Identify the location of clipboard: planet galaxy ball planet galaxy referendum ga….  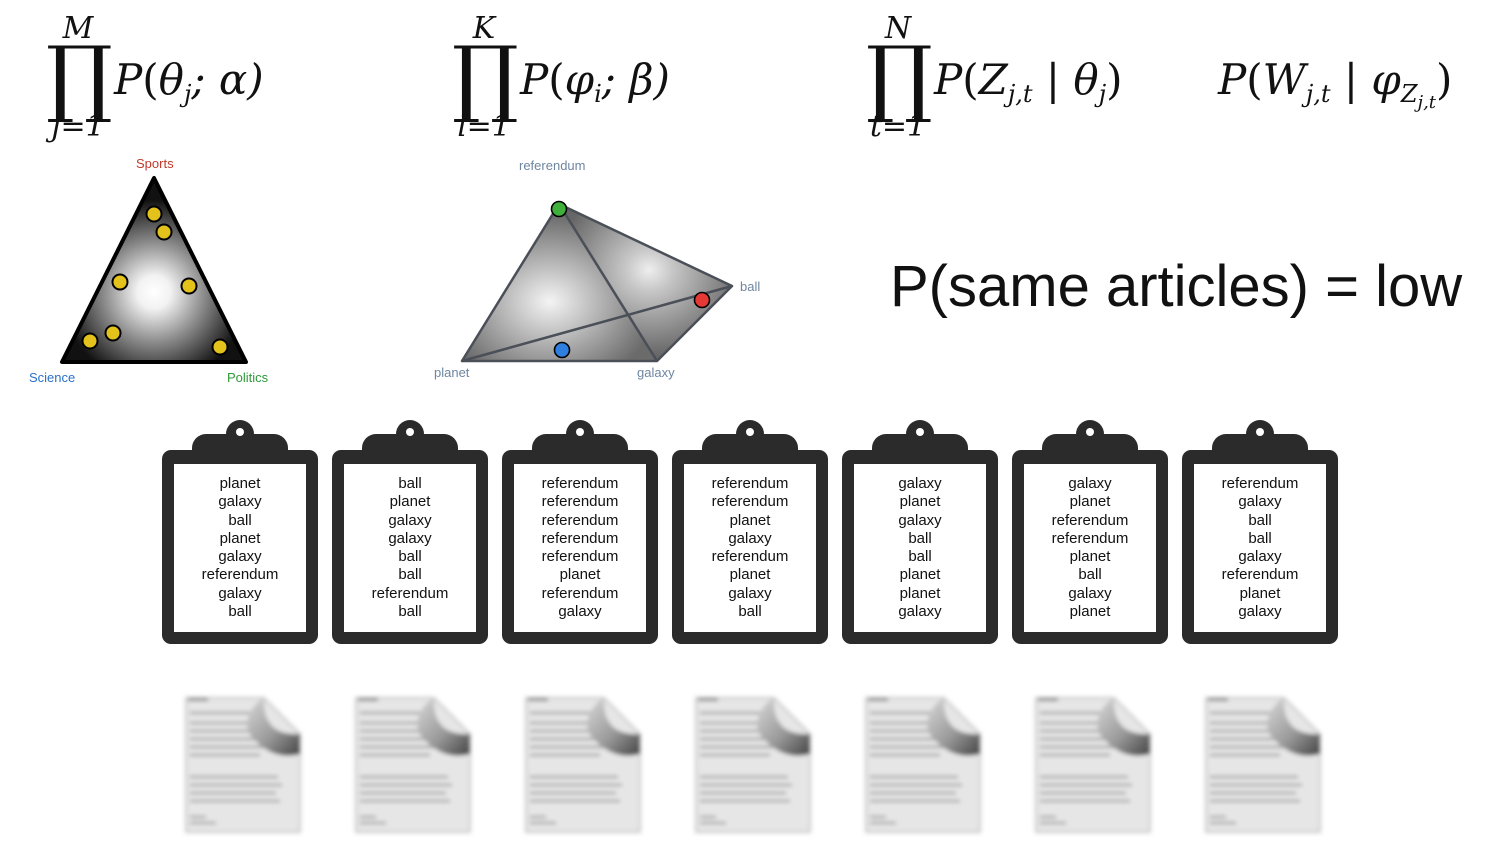
(240, 532).